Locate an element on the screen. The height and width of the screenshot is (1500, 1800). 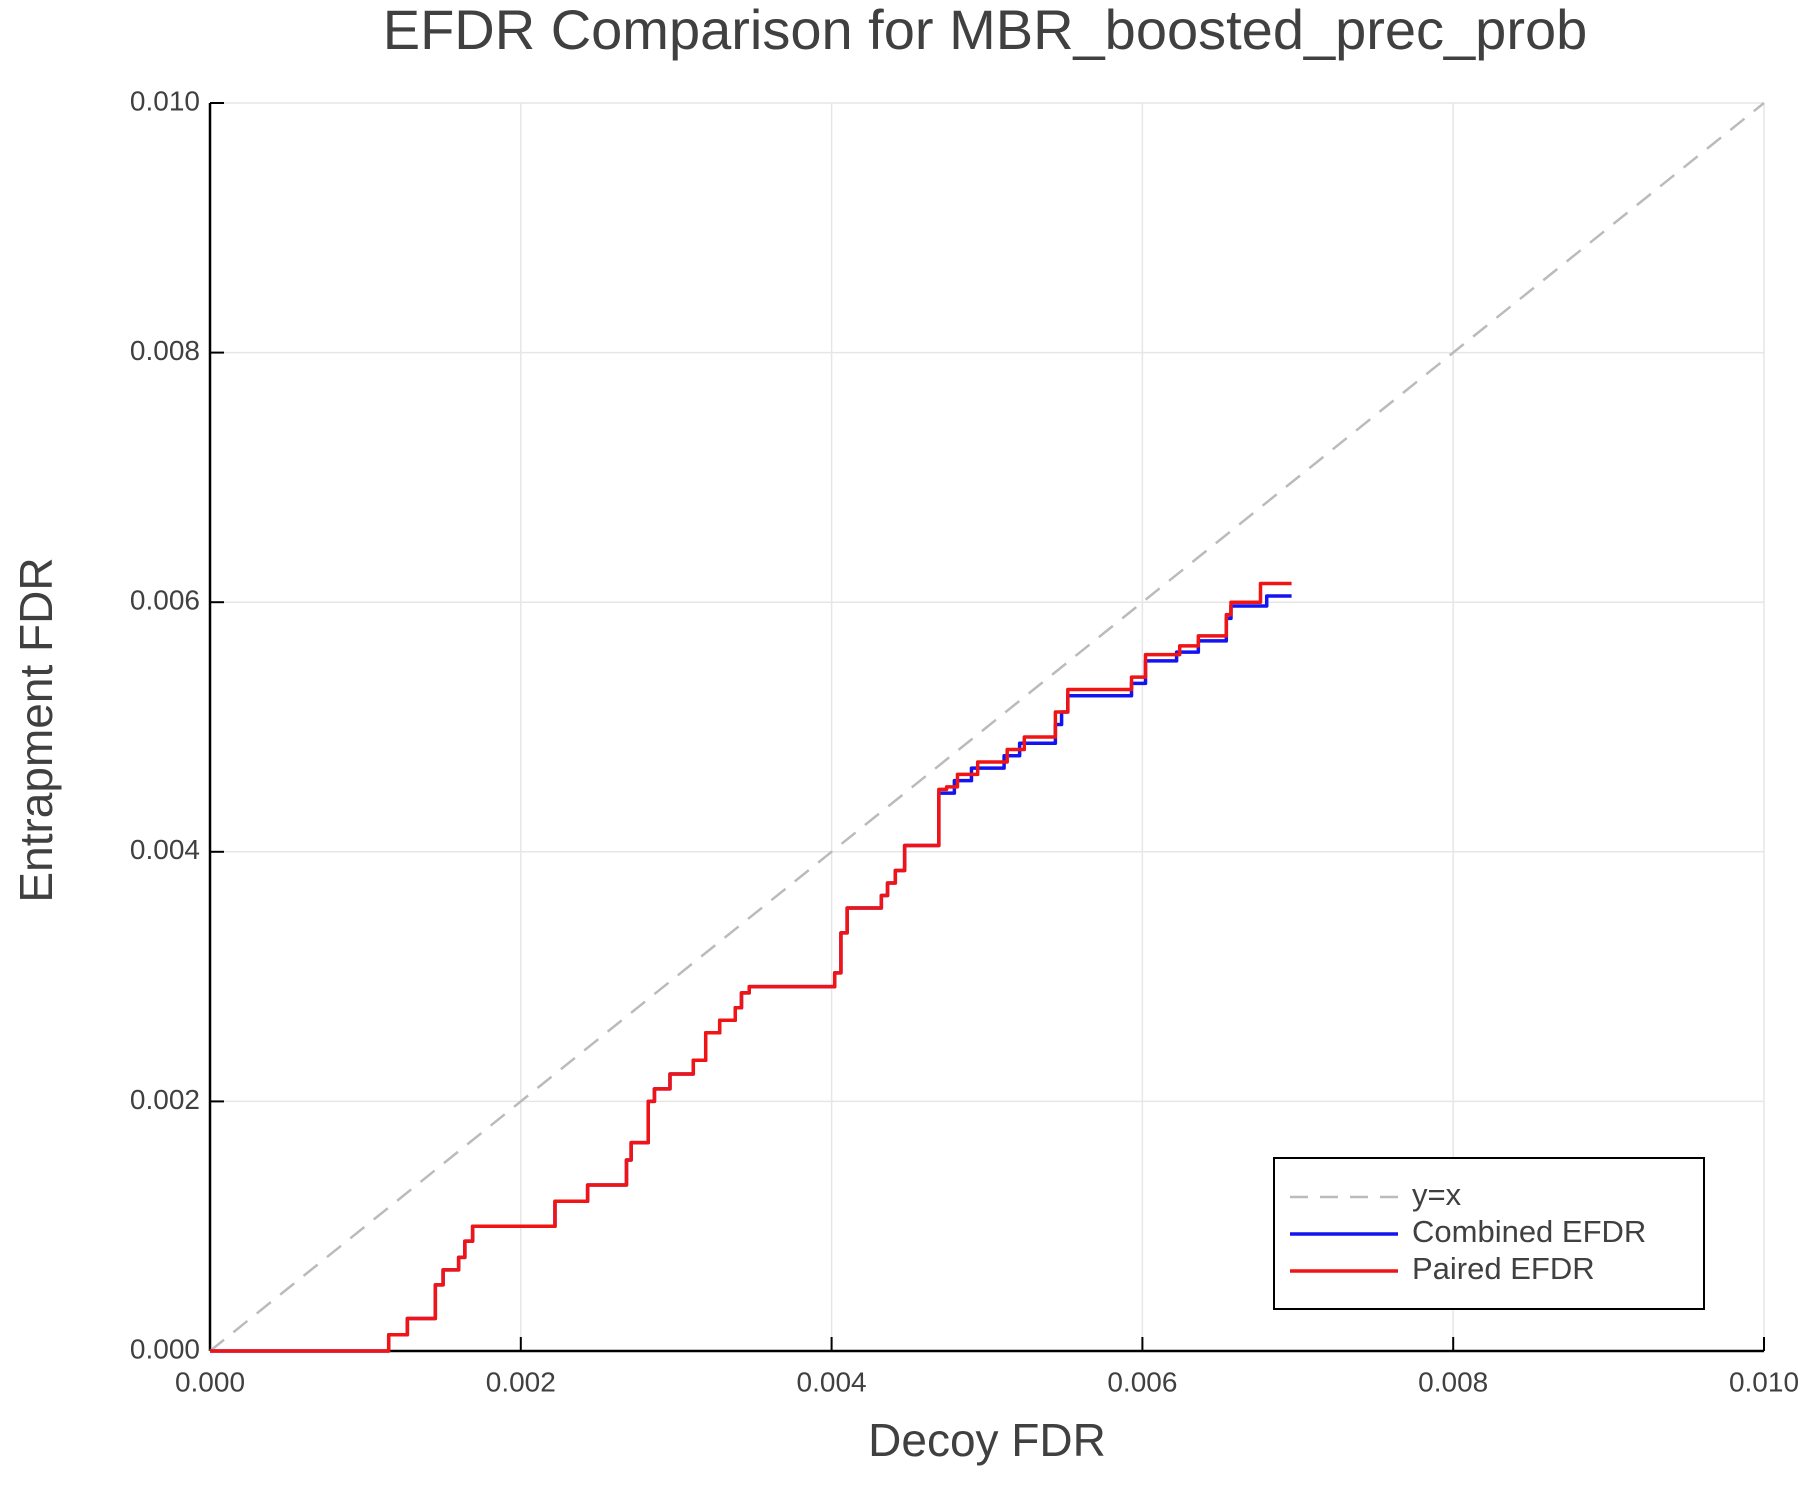
x-axis-label: Decoy FDR is located at coordinates (987, 1440).